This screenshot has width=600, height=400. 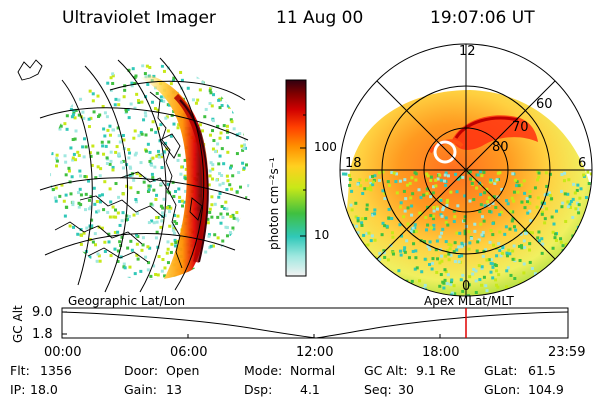 What do you see at coordinates (441, 352) in the screenshot?
I see `time-tick-1800: 18:00` at bounding box center [441, 352].